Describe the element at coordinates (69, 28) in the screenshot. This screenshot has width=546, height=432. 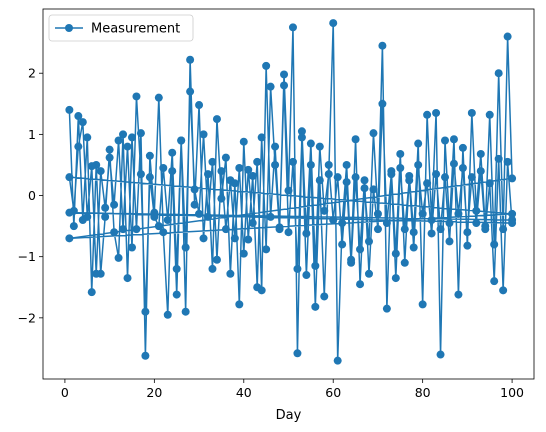
I see `legend-marker-swatch` at that location.